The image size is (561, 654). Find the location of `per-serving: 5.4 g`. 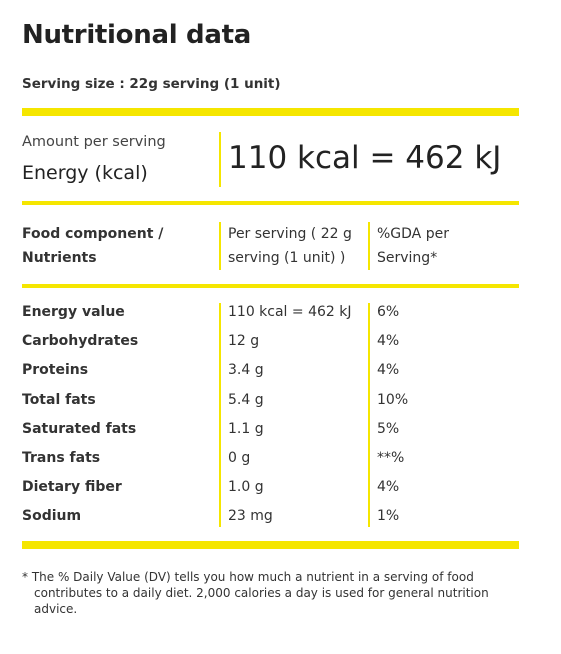

per-serving: 5.4 g is located at coordinates (246, 399).